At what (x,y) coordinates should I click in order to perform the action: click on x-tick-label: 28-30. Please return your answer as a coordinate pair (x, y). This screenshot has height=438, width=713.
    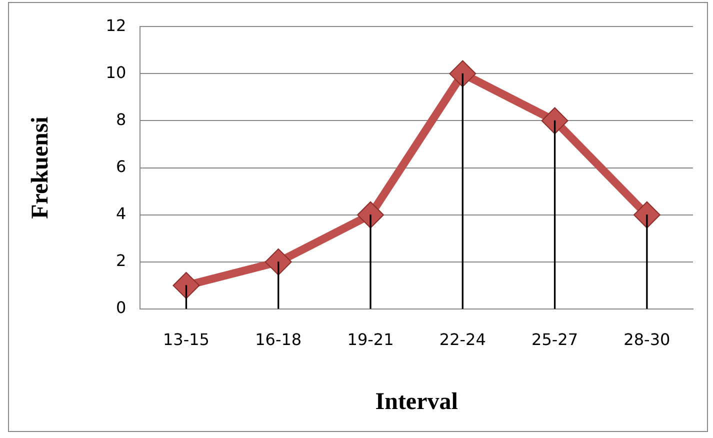
    Looking at the image, I should click on (647, 339).